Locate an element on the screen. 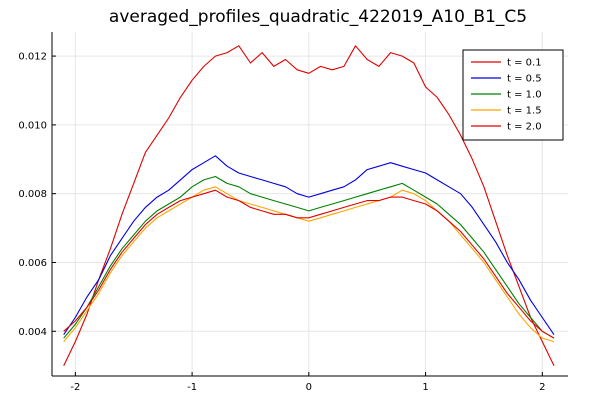 The height and width of the screenshot is (400, 600). legend: t = 0.1 t = 0.5 t = 1.0 t = 1.5 t = 2.0 is located at coordinates (513, 95).